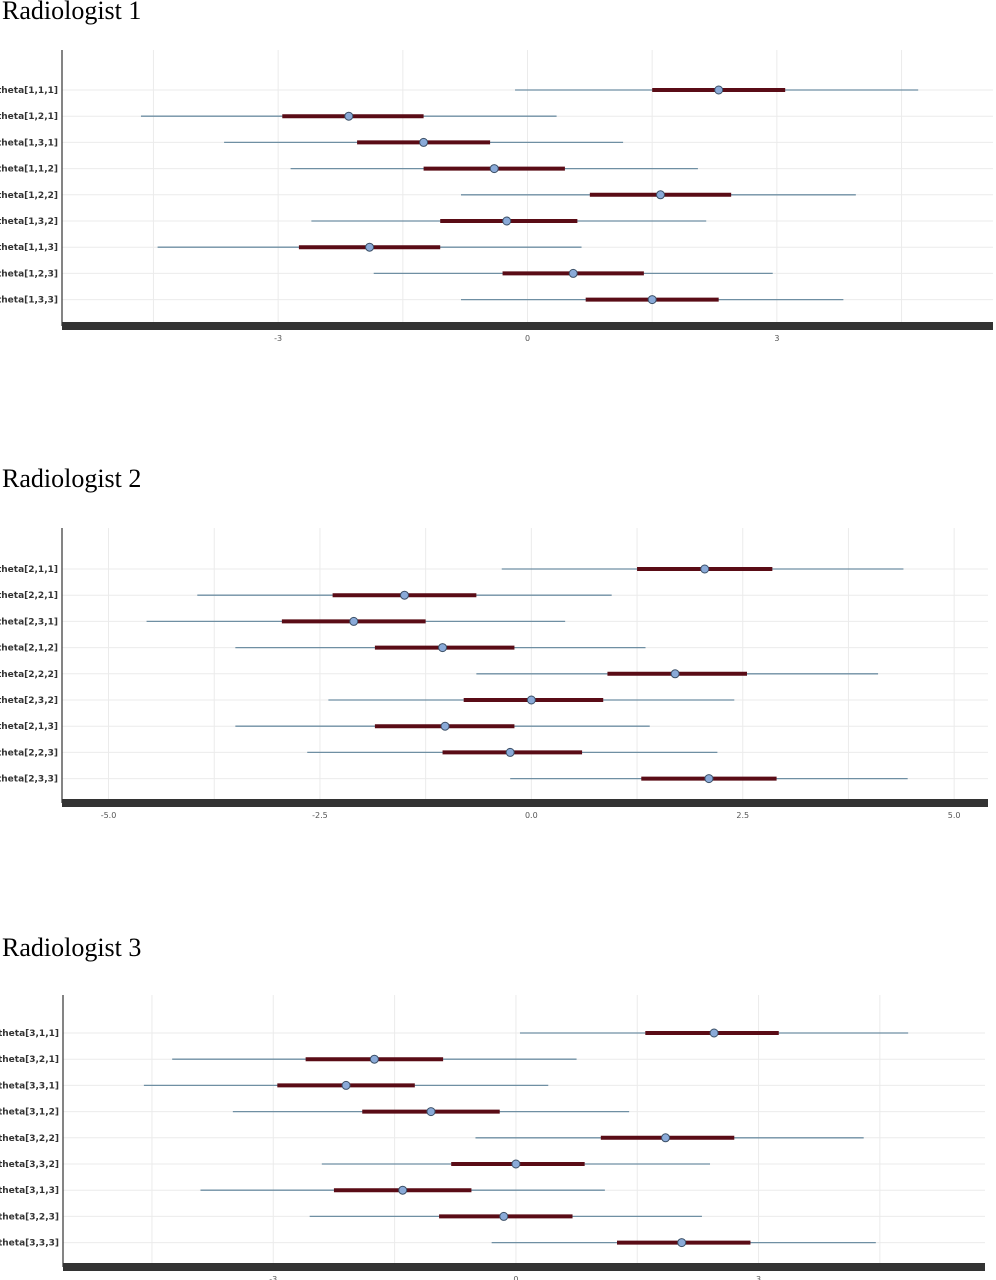 This screenshot has width=996, height=1280. I want to click on category-label: theta[2,1,2], so click(29, 649).